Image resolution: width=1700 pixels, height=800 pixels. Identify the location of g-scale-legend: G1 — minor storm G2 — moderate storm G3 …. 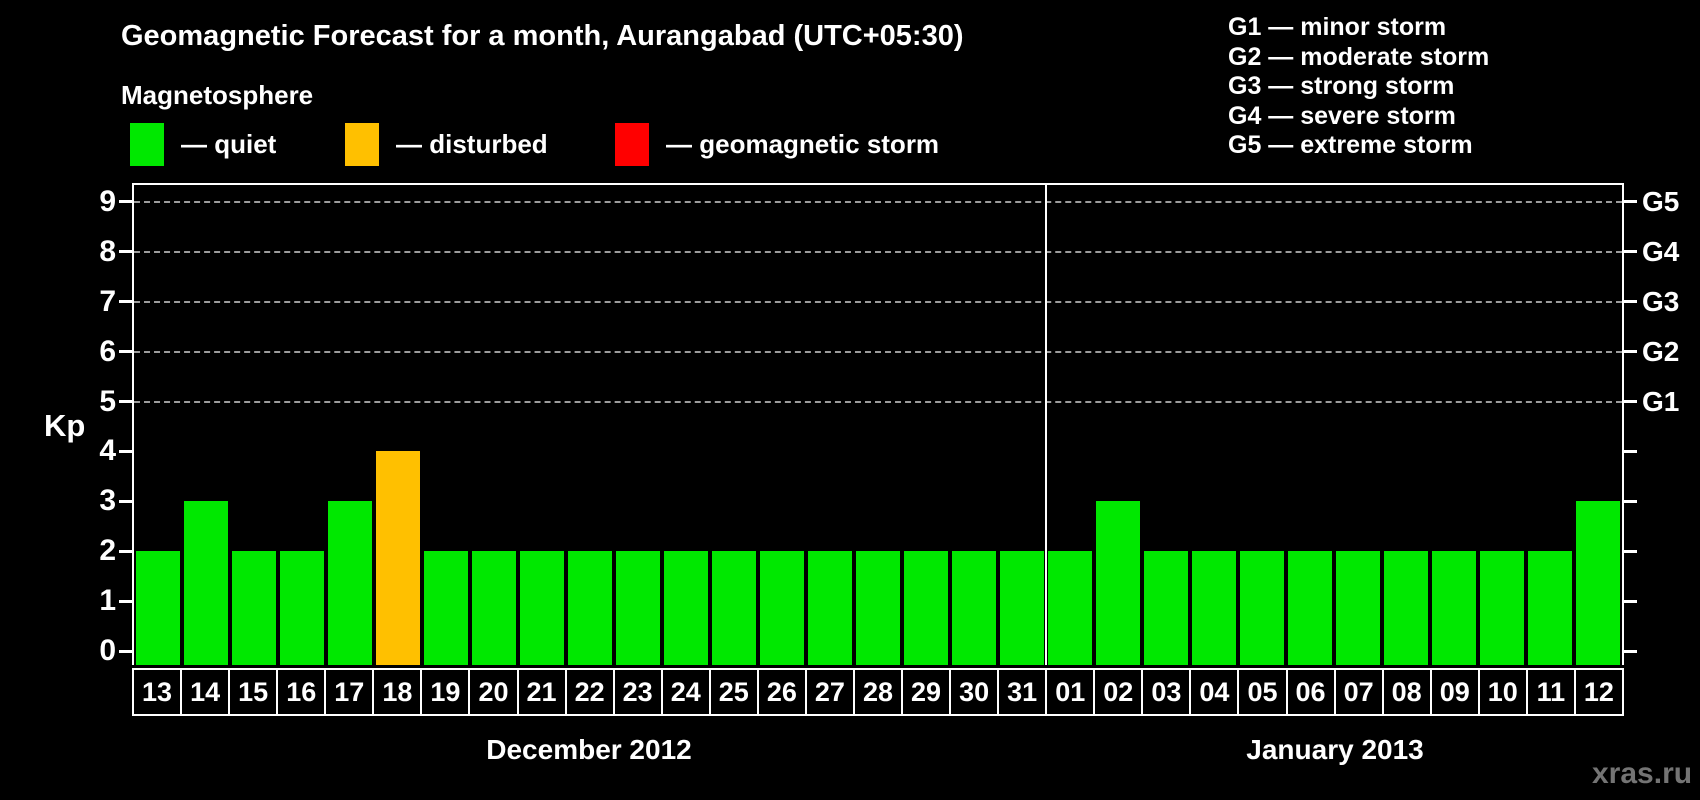
(1358, 87).